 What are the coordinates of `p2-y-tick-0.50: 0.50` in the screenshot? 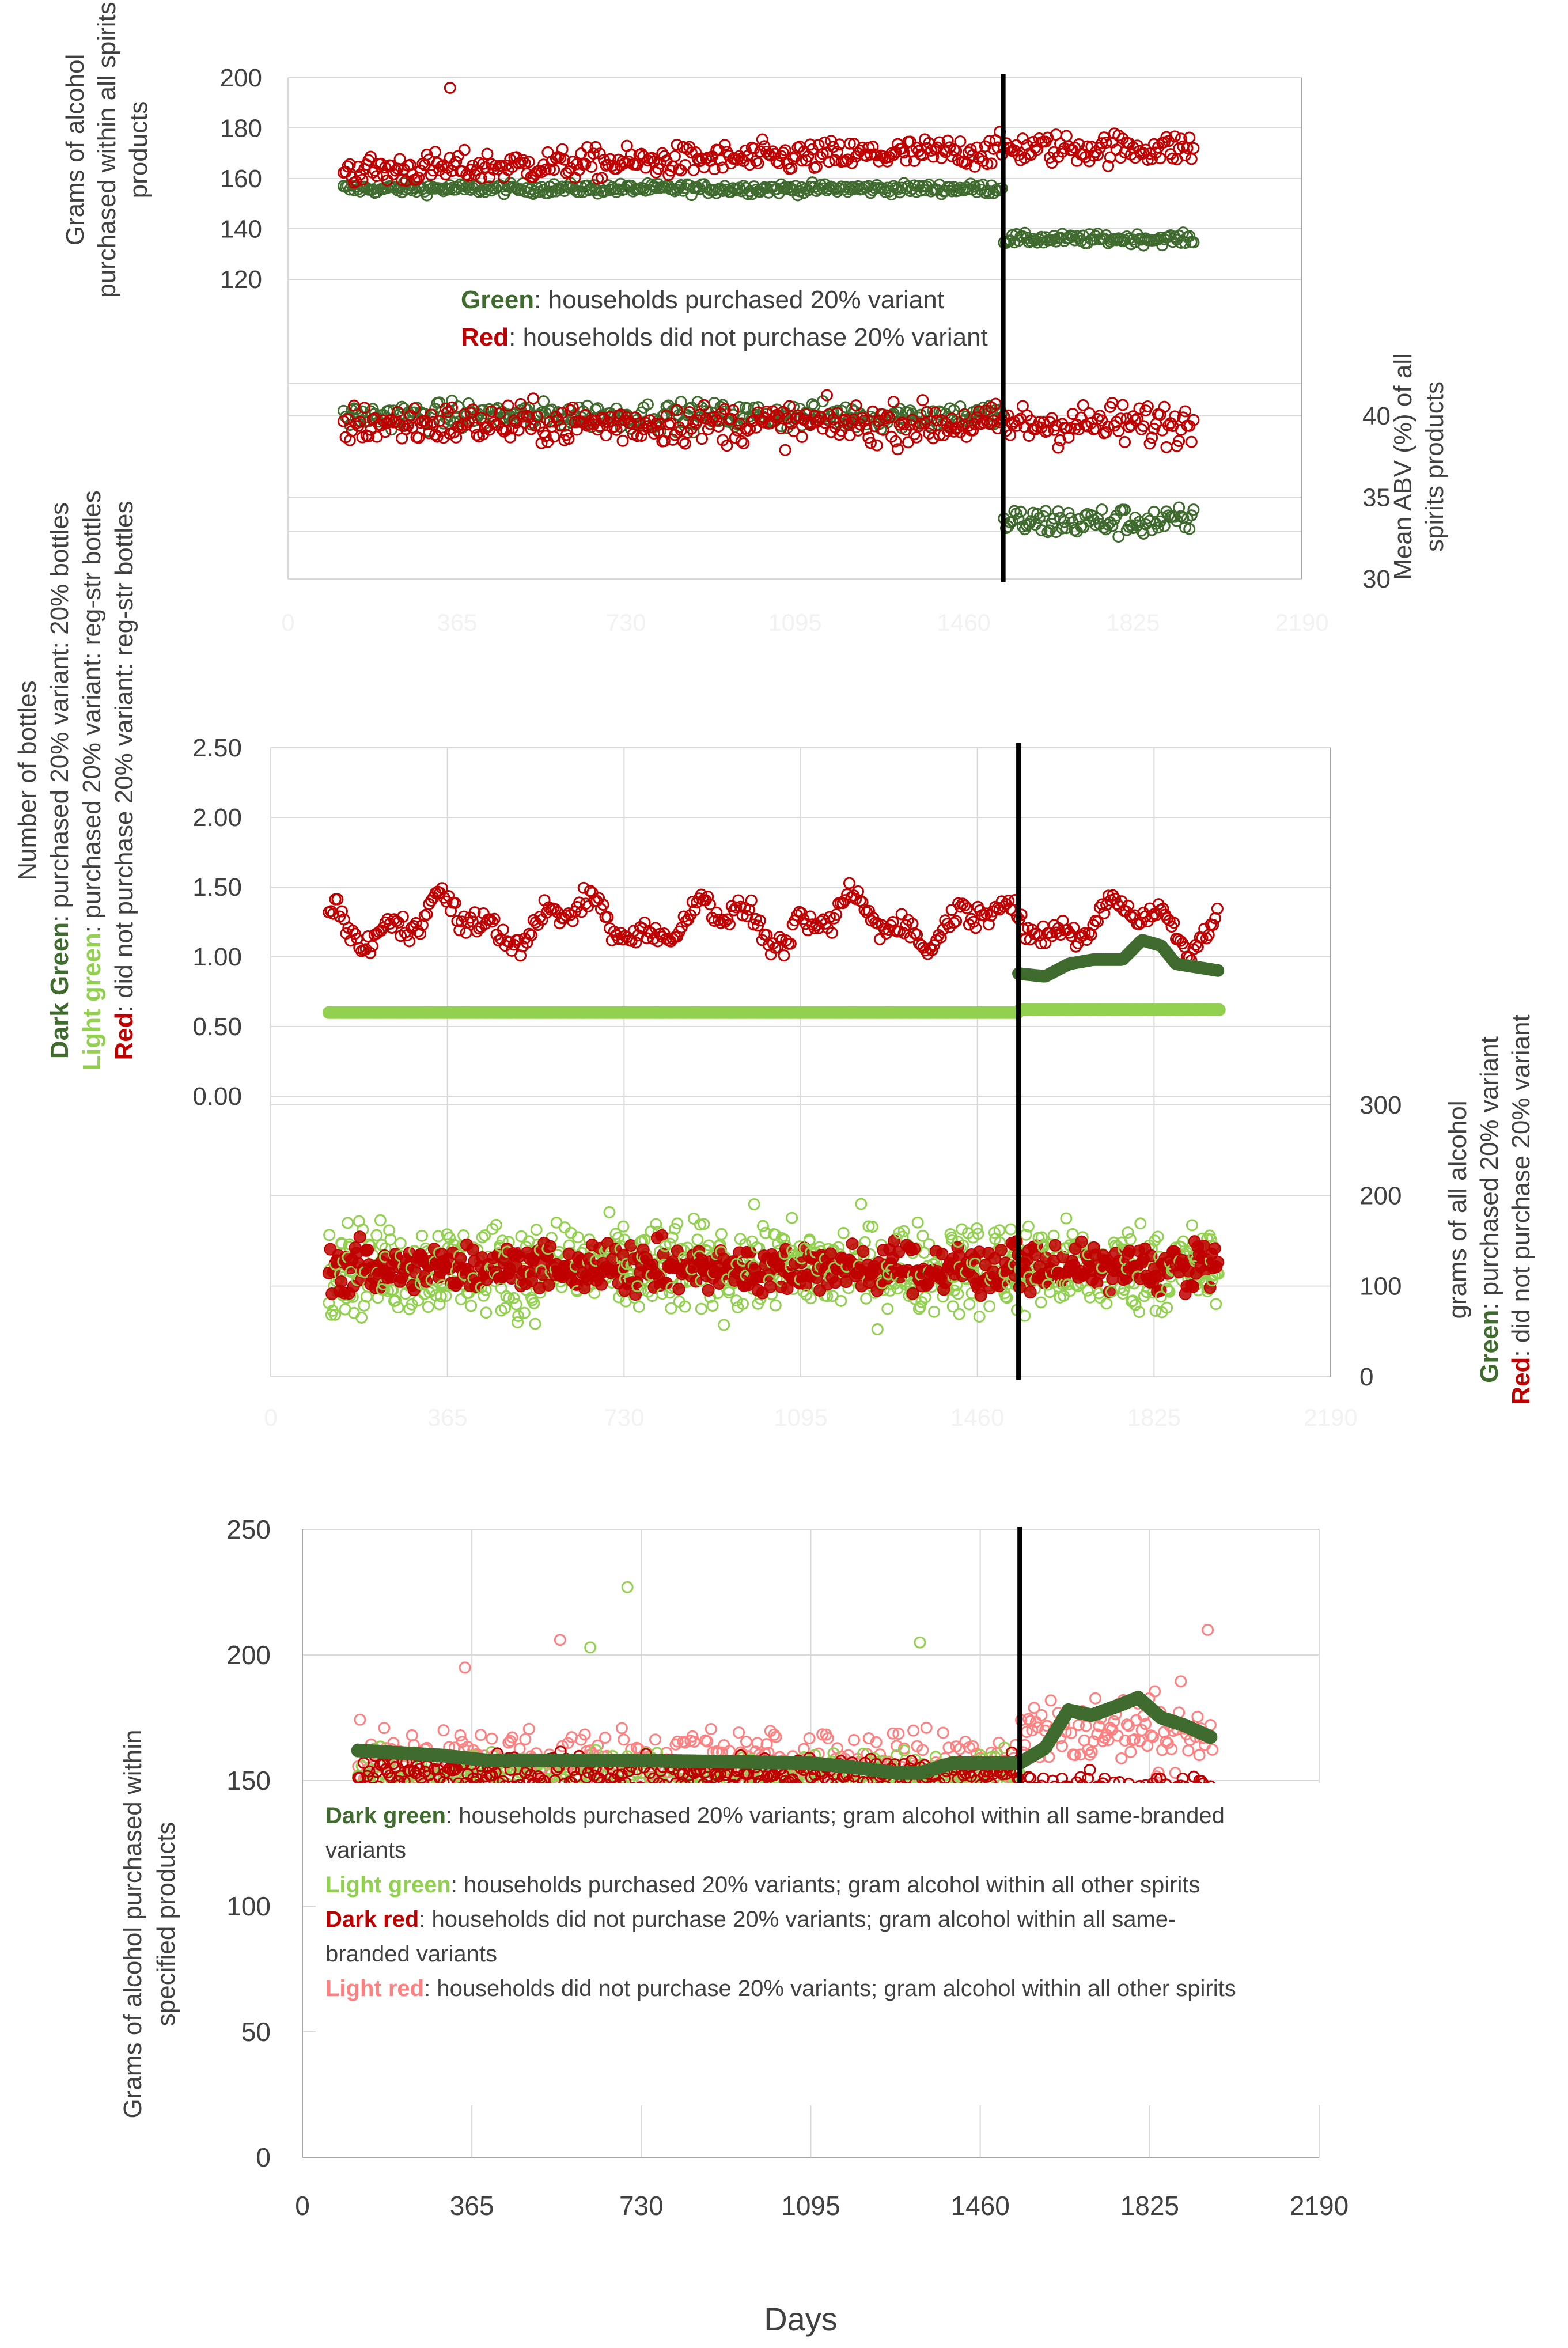 It's located at (217, 1027).